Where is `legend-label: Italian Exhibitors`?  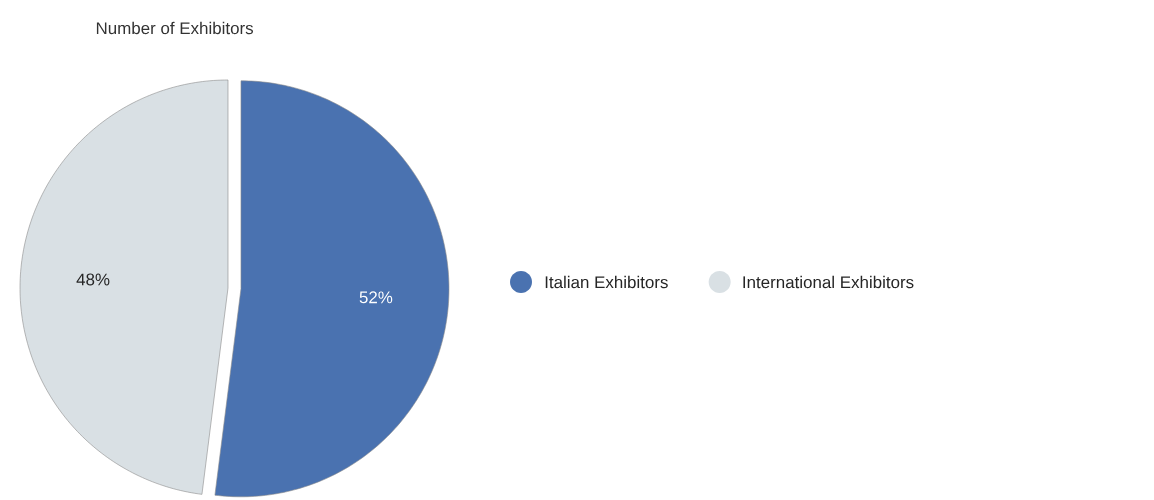 legend-label: Italian Exhibitors is located at coordinates (606, 282).